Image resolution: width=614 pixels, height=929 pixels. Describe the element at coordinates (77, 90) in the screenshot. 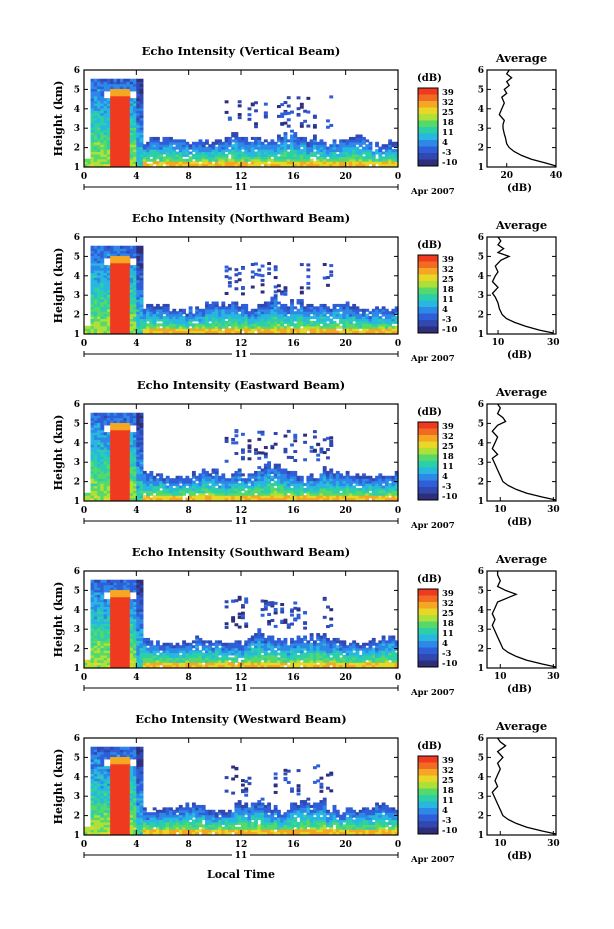

I see `y-tick-label: 5` at that location.